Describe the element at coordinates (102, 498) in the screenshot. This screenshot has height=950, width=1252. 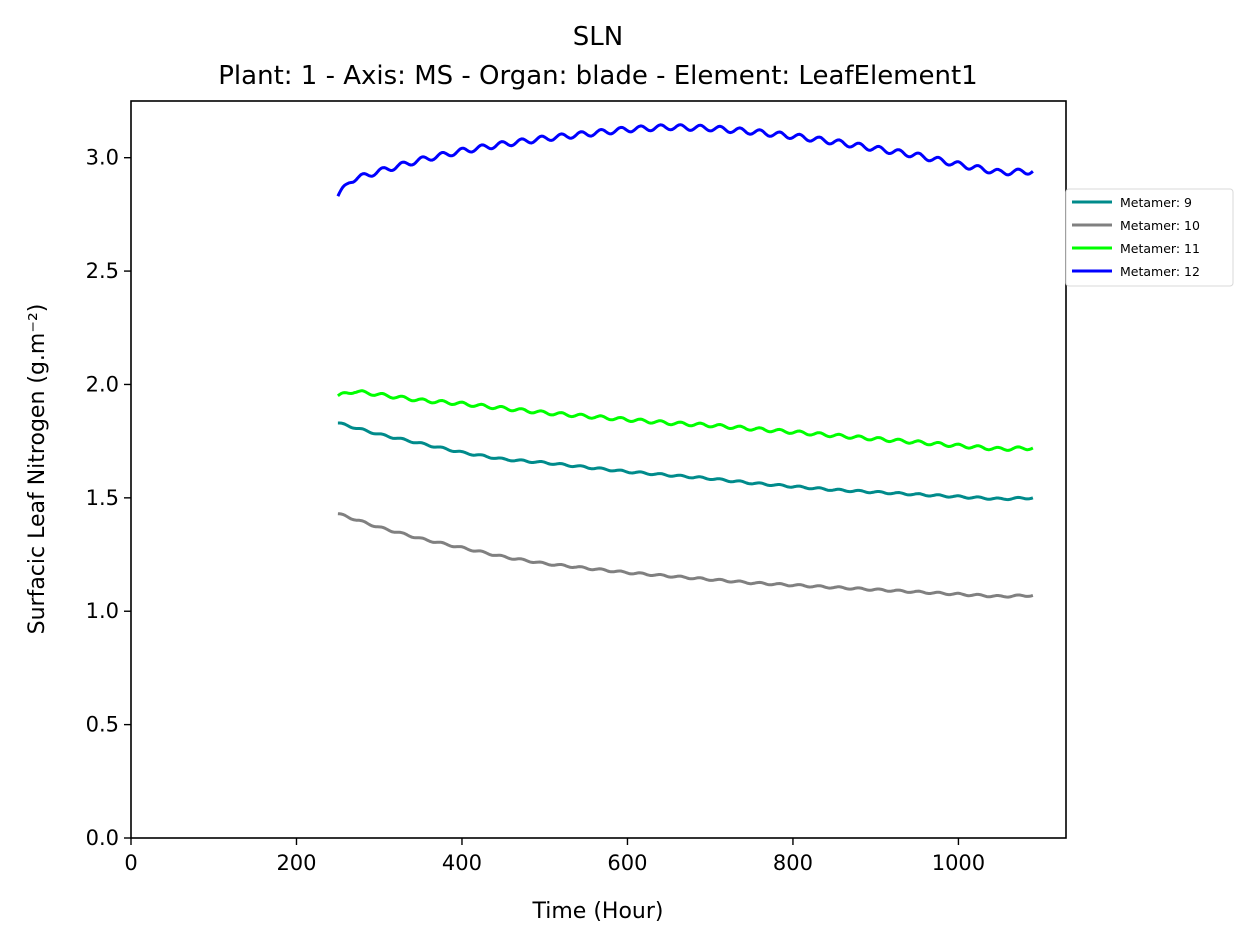
I see `y-tick-label: 1.5` at that location.